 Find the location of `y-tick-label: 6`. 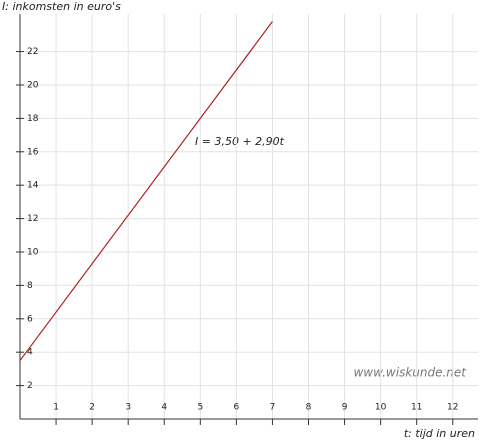

y-tick-label: 6 is located at coordinates (30, 319).